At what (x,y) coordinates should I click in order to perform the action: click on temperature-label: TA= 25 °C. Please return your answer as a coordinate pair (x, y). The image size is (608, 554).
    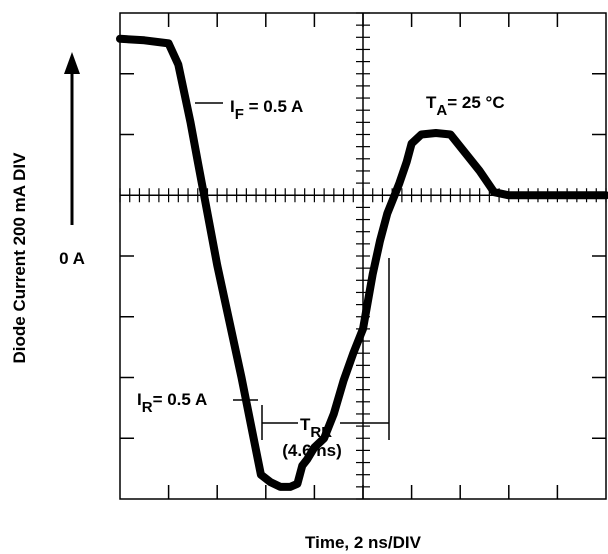
    Looking at the image, I should click on (465, 106).